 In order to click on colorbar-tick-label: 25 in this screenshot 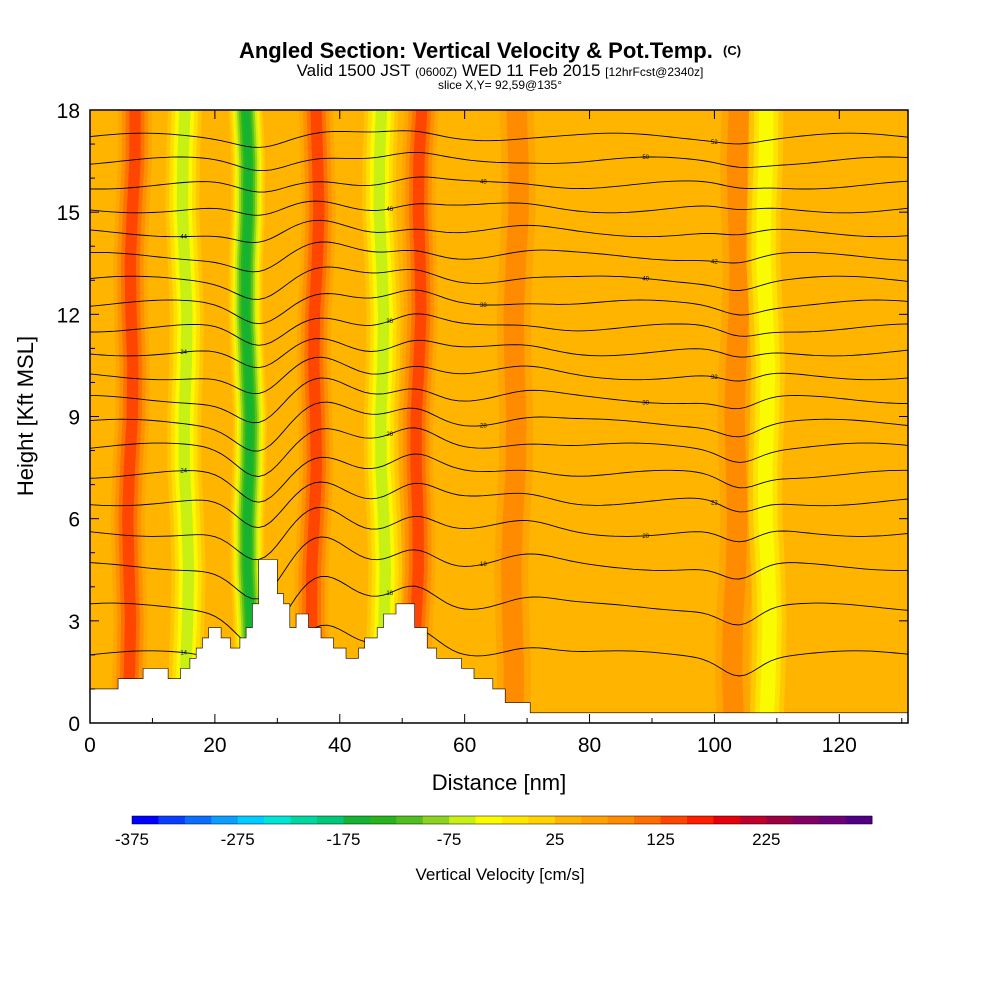, I will do `click(554, 839)`.